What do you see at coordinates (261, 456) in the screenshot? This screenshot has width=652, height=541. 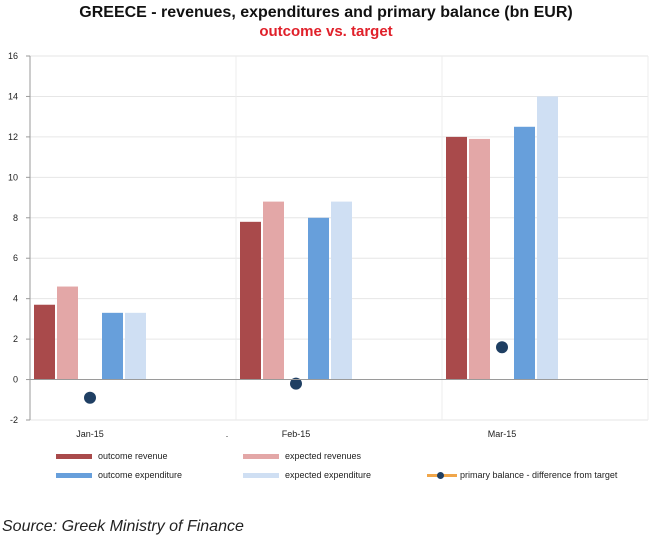 I see `legend-swatch-expected-revenues` at bounding box center [261, 456].